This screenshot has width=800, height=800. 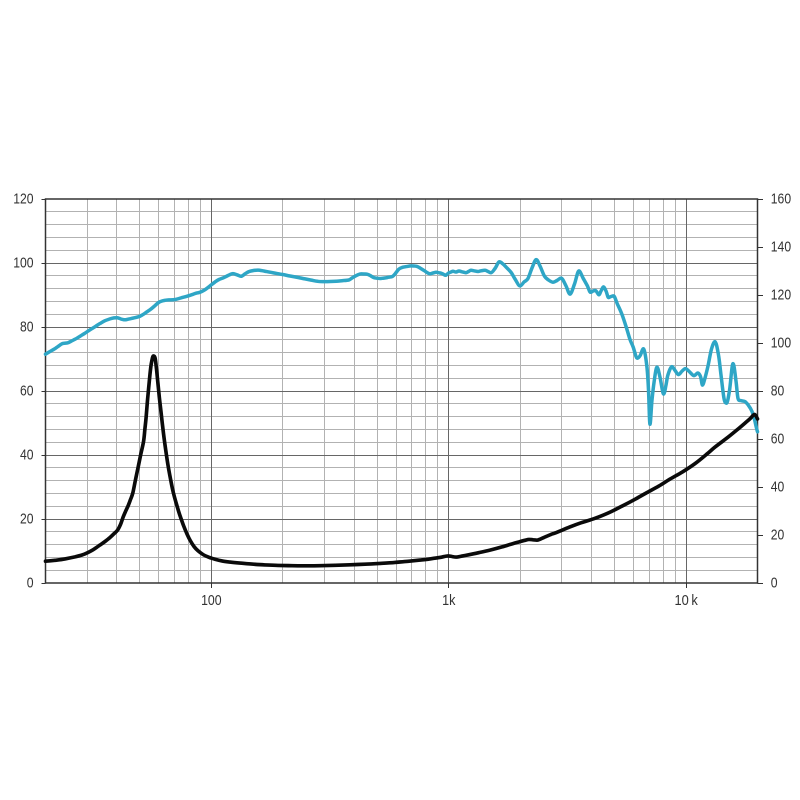 I want to click on svg-text: 160, so click(x=781, y=200).